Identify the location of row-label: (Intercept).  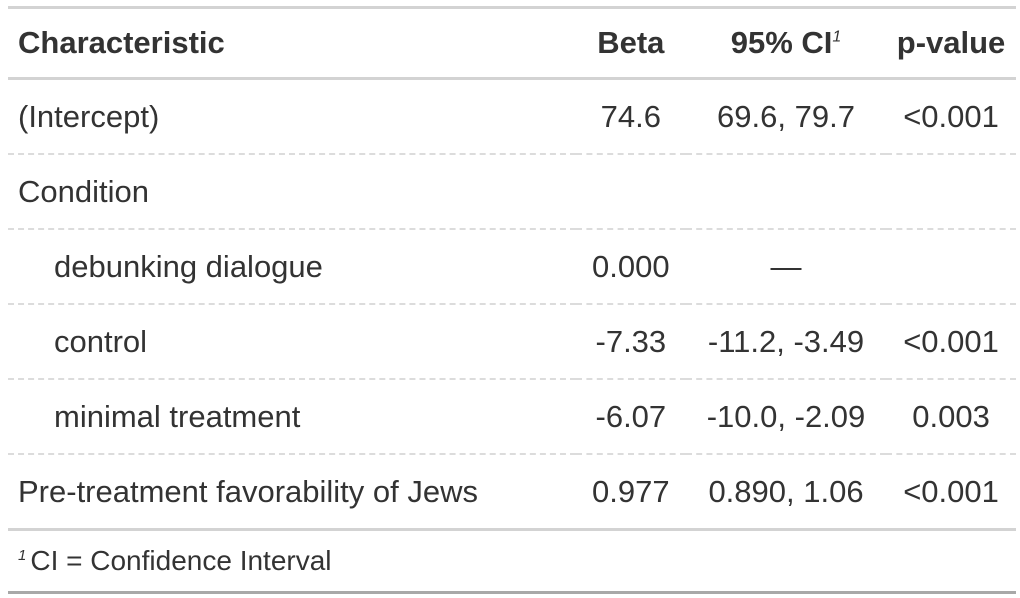
(292, 116).